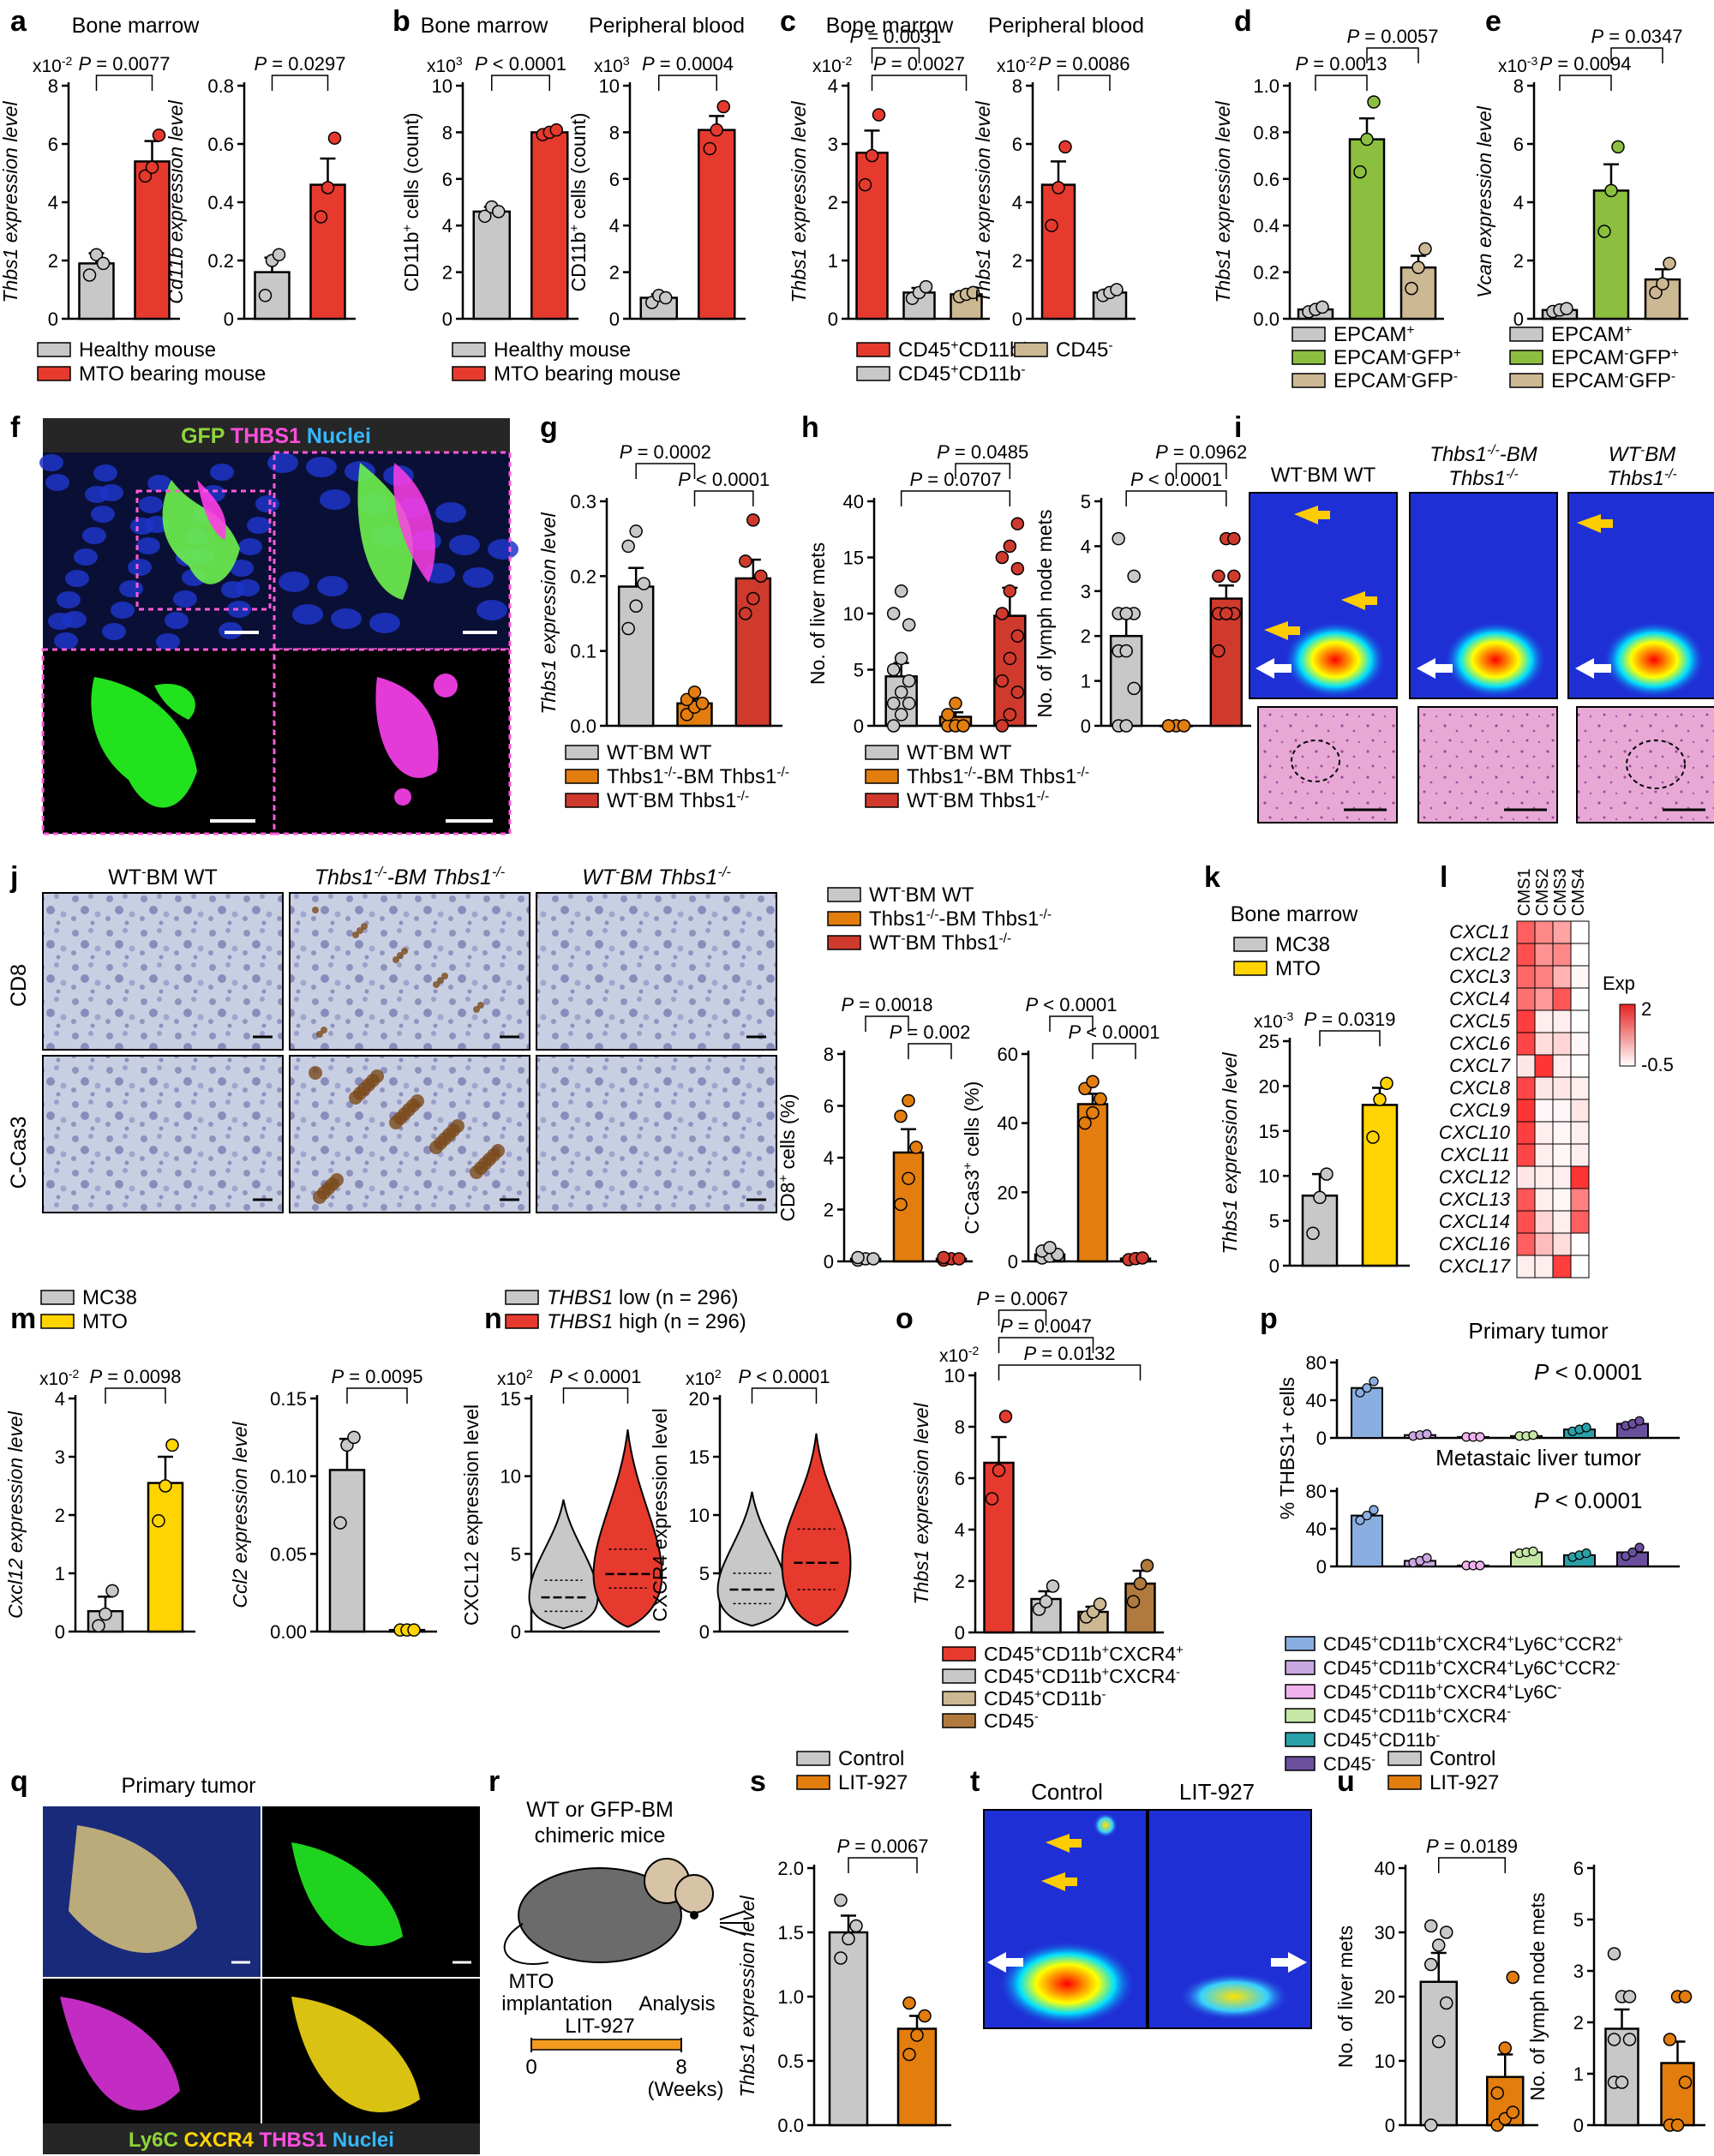  What do you see at coordinates (587, 374) in the screenshot?
I see `text-span: MTO bearing mouse` at bounding box center [587, 374].